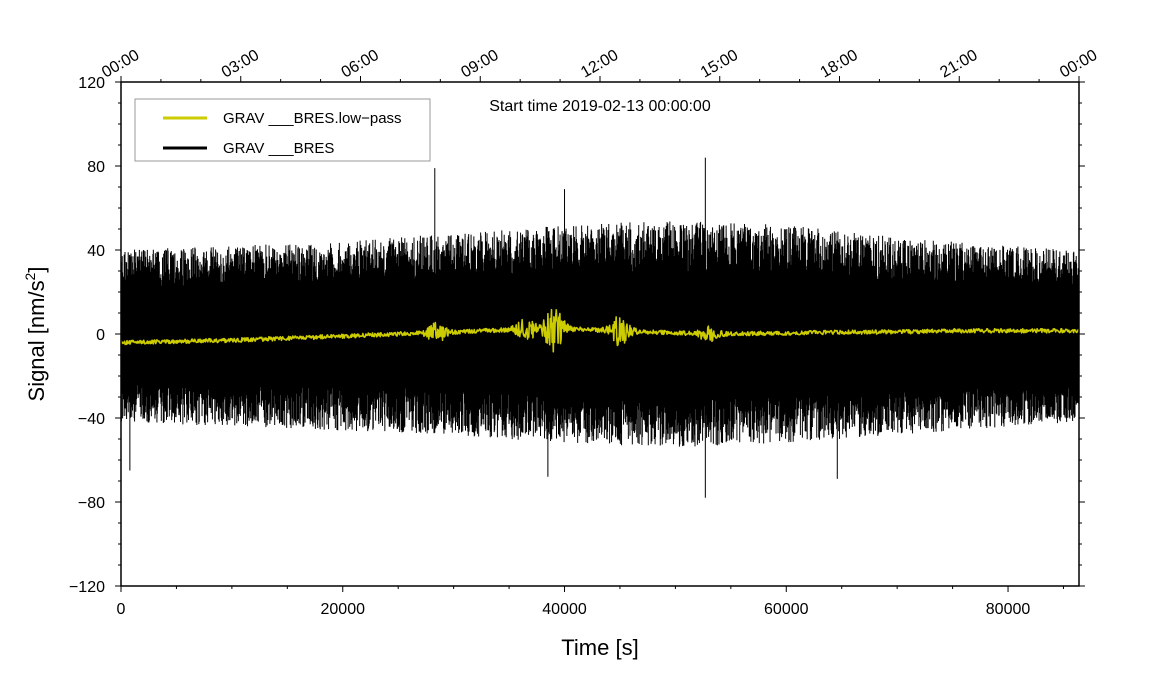 Image resolution: width=1151 pixels, height=700 pixels. Describe the element at coordinates (96, 251) in the screenshot. I see `y-tick-label: 40` at that location.